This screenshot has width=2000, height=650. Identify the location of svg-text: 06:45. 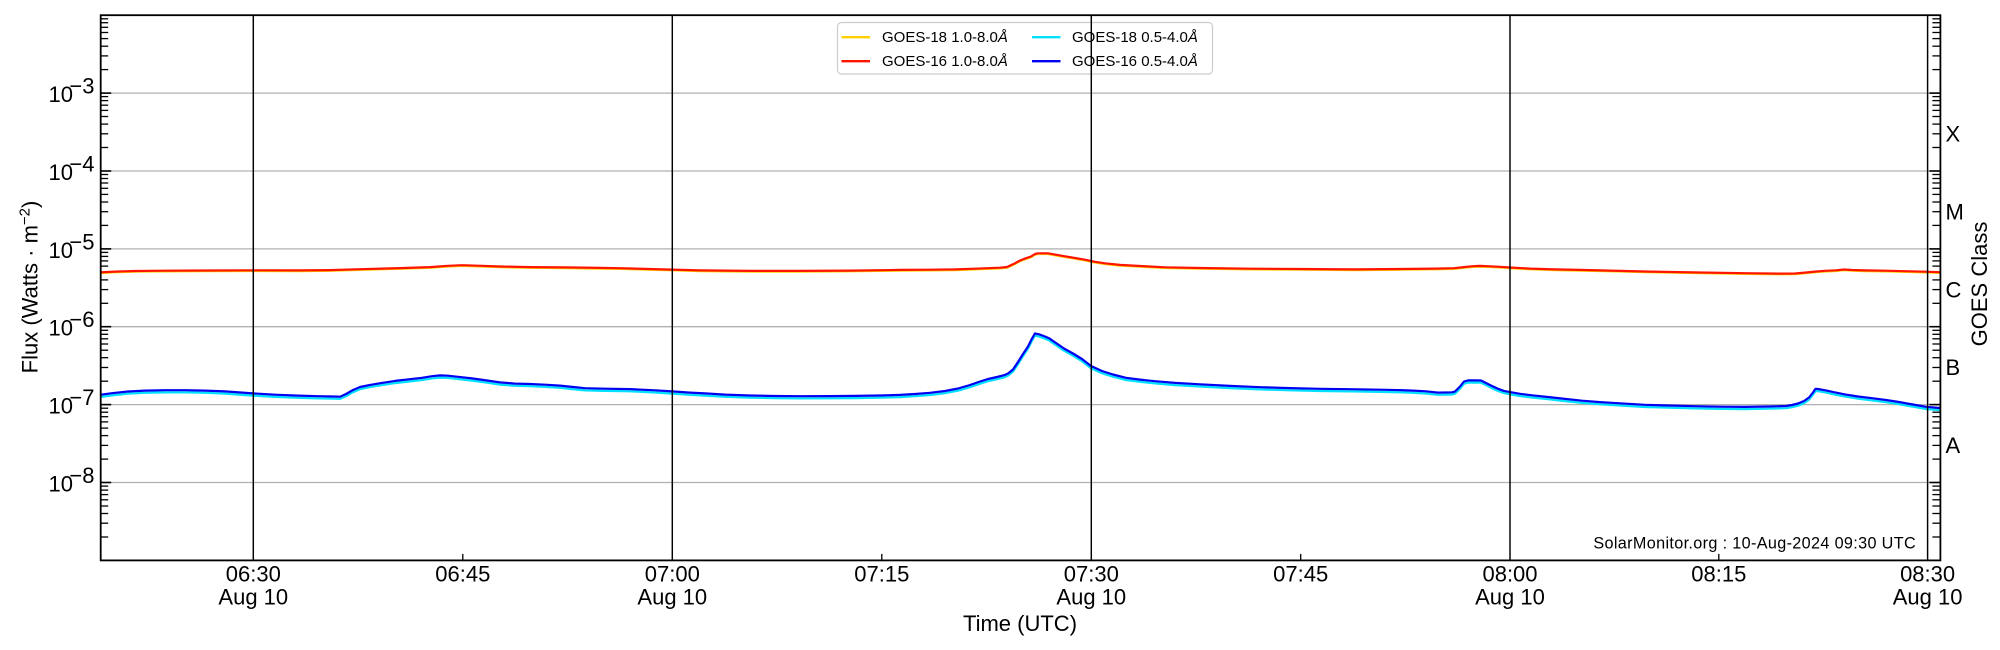
(462, 574).